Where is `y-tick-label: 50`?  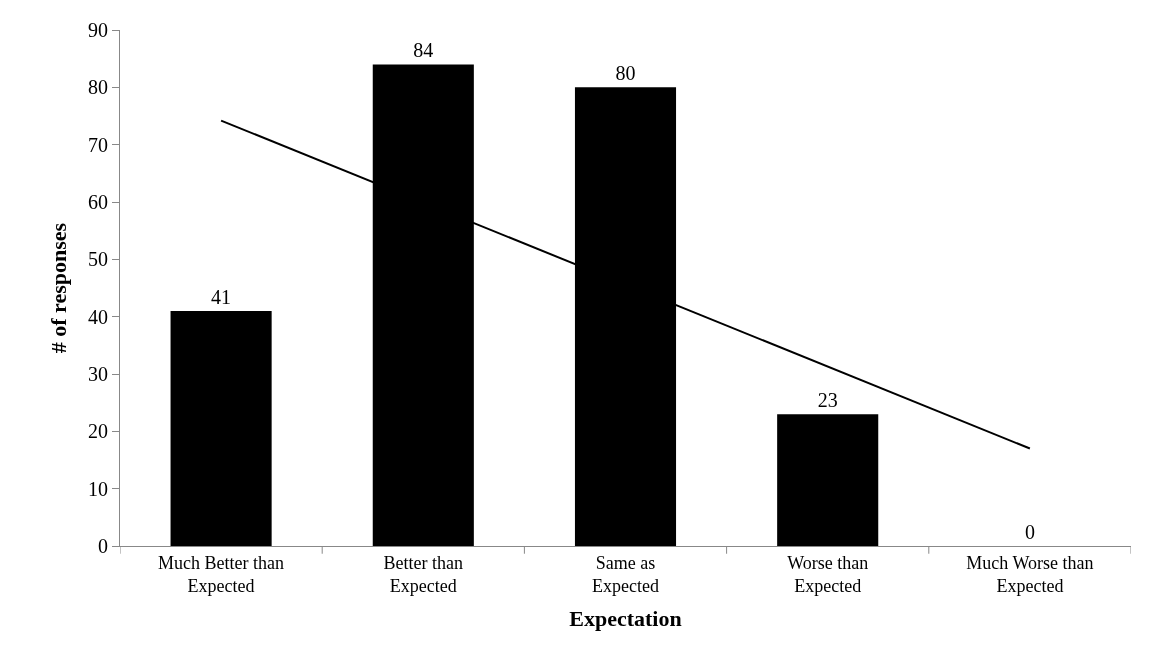
y-tick-label: 50 is located at coordinates (98, 259).